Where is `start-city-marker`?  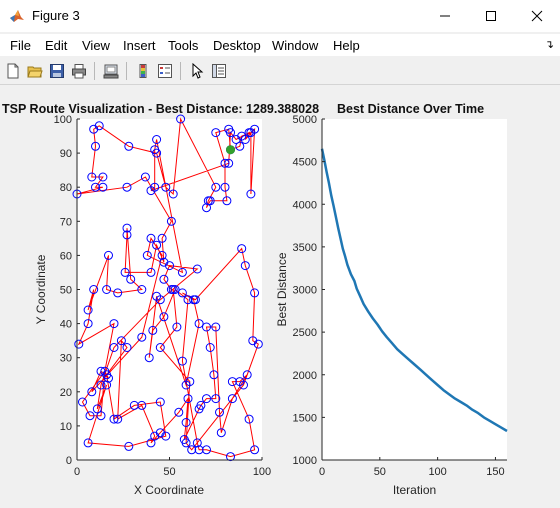 start-city-marker is located at coordinates (230, 150).